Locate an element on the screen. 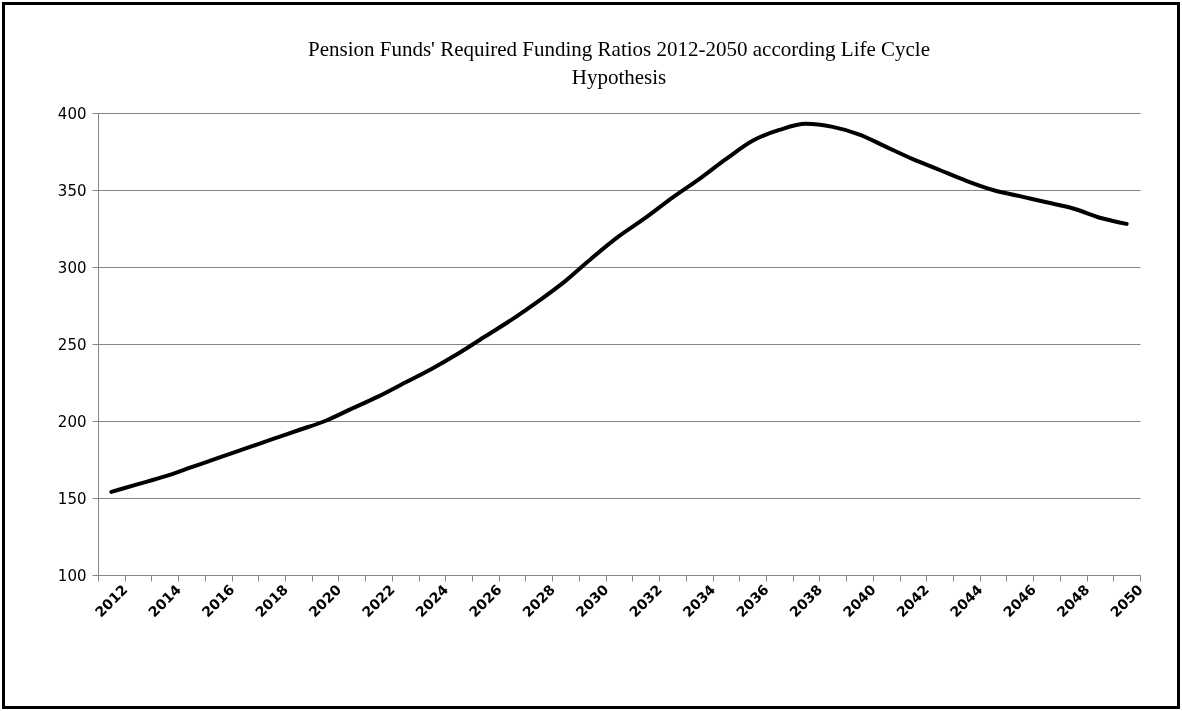  y-tick-label: 250 is located at coordinates (72, 344).